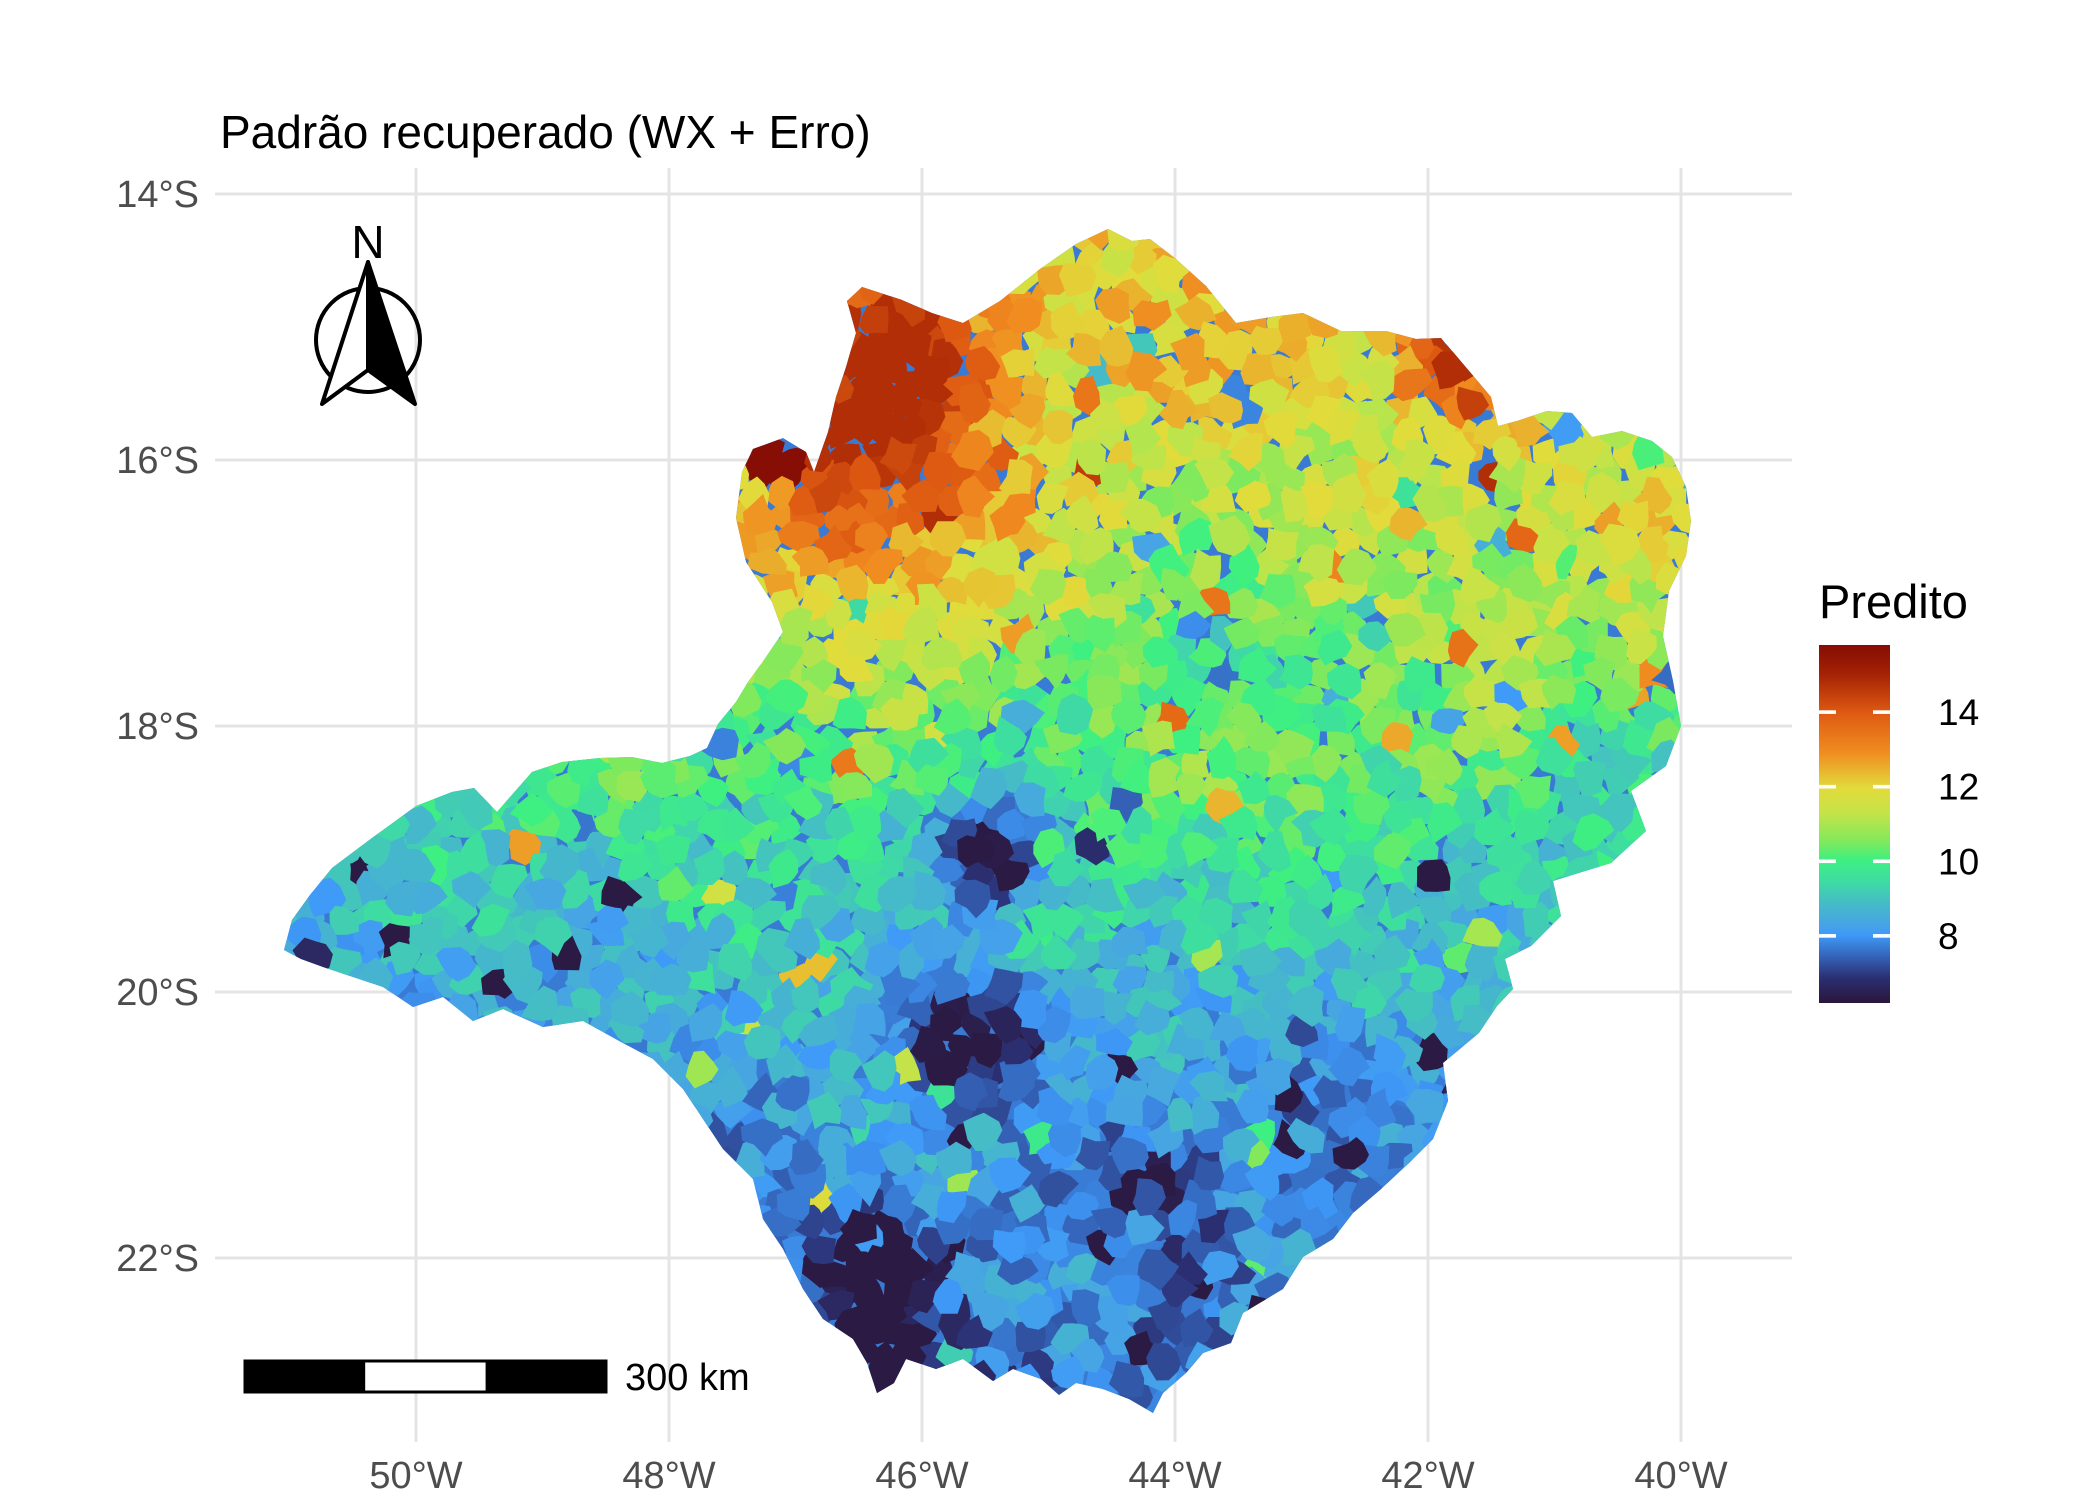  What do you see at coordinates (157, 461) in the screenshot?
I see `y-axis-tick-label: 16°S` at bounding box center [157, 461].